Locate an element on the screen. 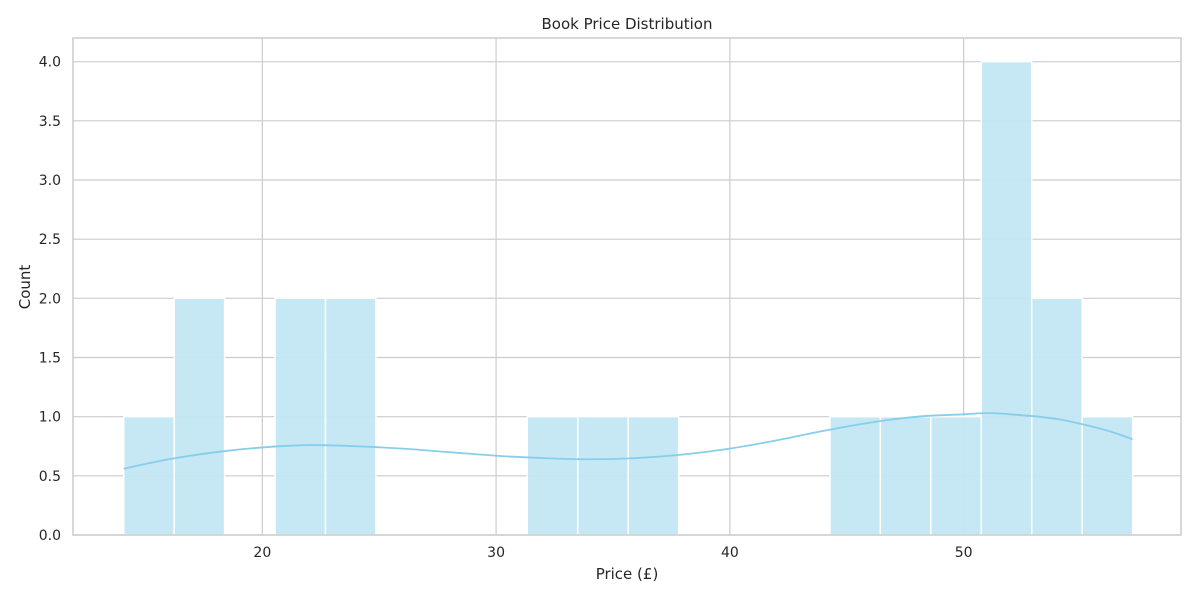 This screenshot has height=600, width=1200. y-tick-label: 1.5 is located at coordinates (50, 359).